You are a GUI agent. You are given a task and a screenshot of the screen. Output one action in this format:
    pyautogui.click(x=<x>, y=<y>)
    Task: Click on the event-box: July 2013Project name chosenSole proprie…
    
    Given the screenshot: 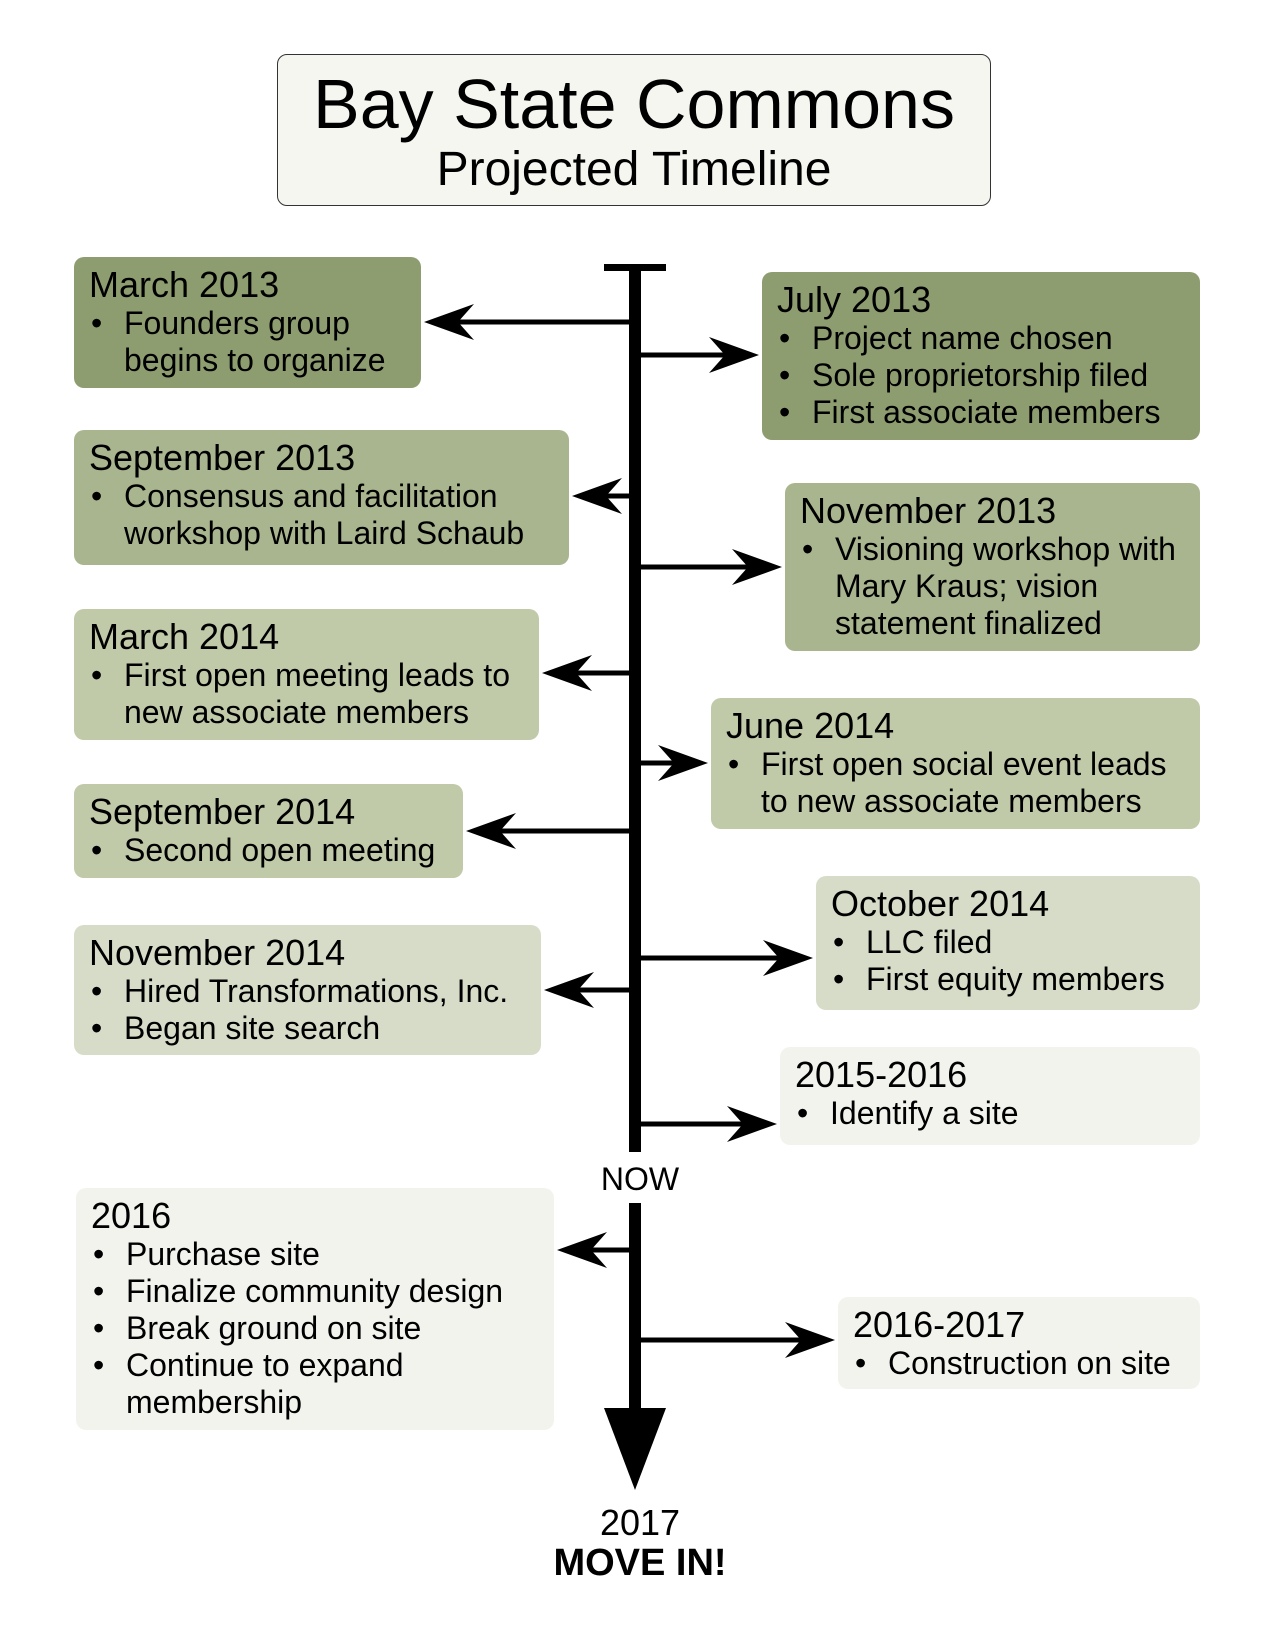 What is the action you would take?
    pyautogui.click(x=981, y=356)
    